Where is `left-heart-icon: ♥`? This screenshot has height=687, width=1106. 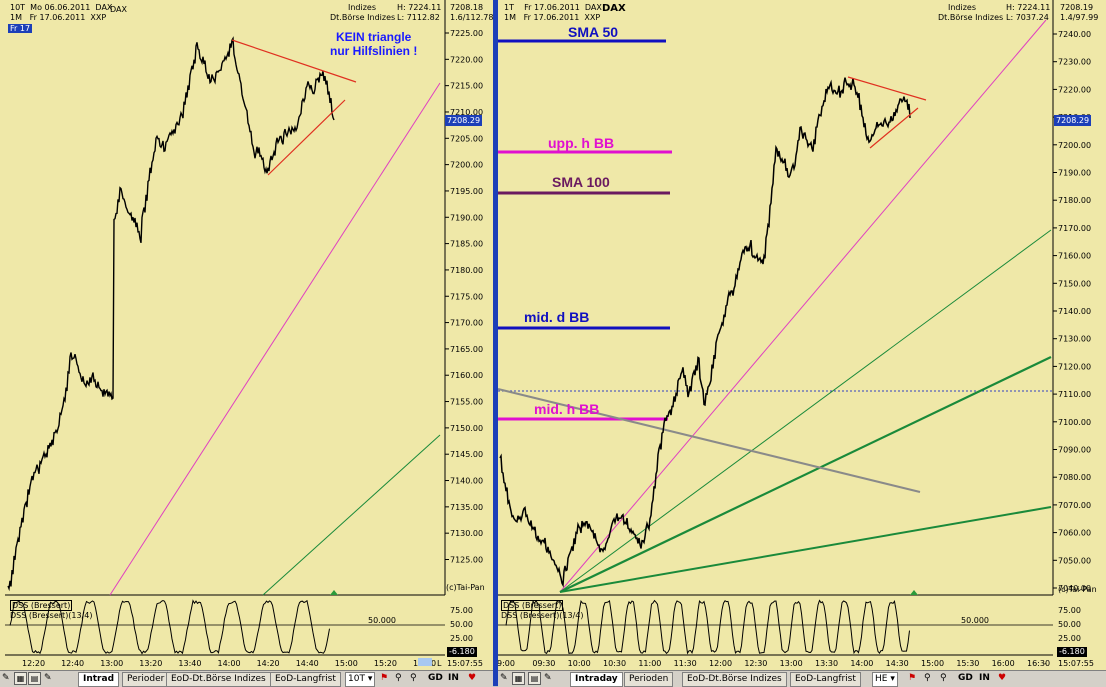
left-heart-icon: ♥ is located at coordinates (472, 678).